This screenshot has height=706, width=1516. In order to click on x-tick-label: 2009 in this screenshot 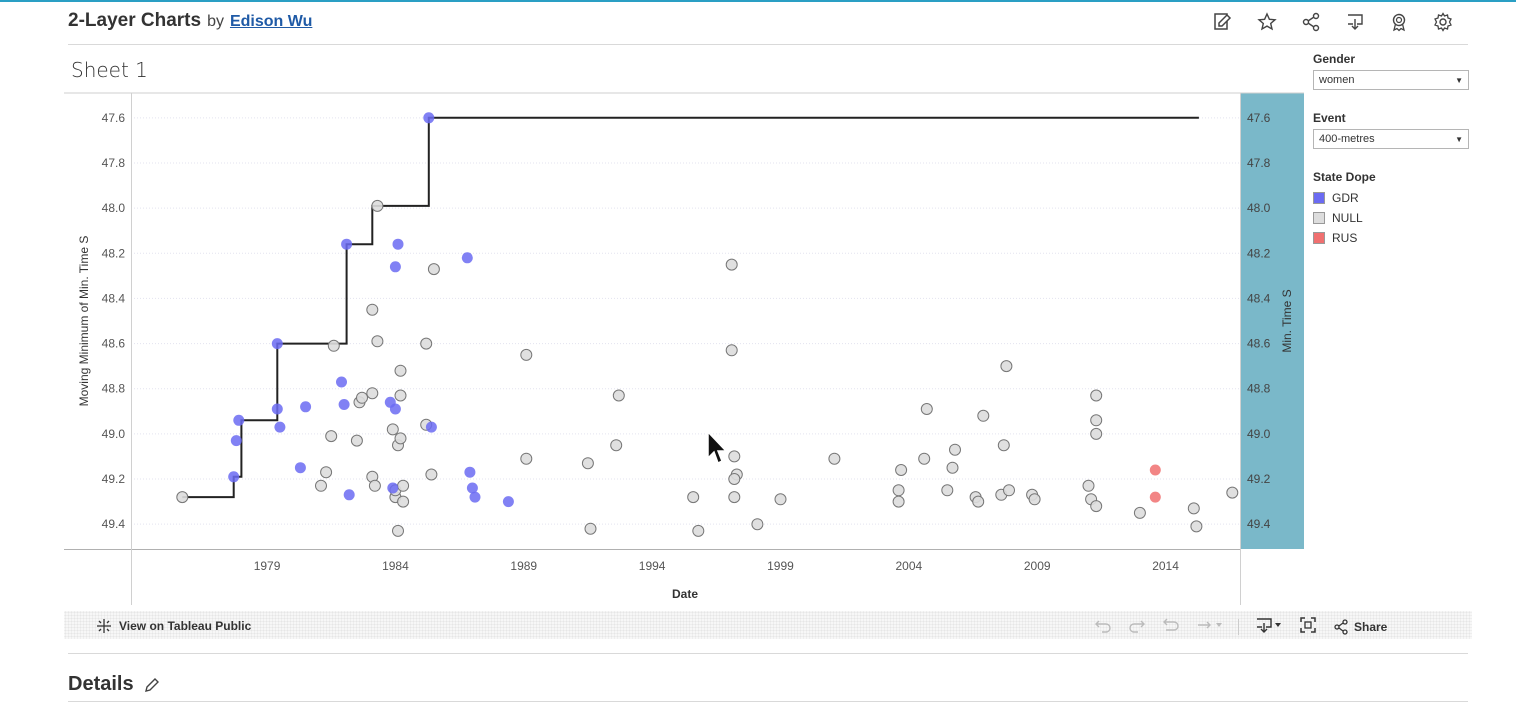, I will do `click(1037, 566)`.